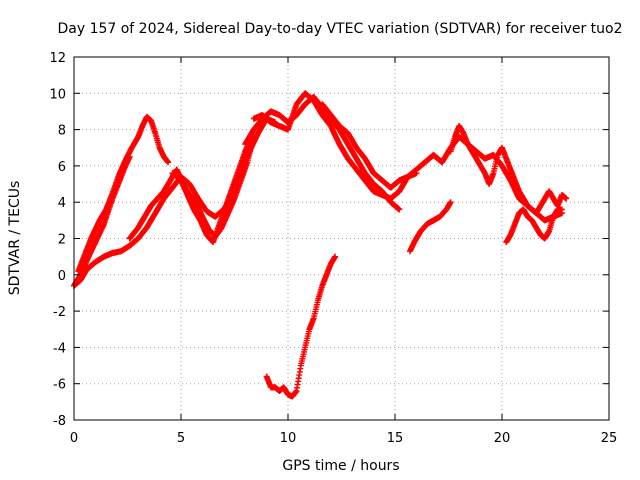  What do you see at coordinates (62, 203) in the screenshot?
I see `y-tick-label: 4` at bounding box center [62, 203].